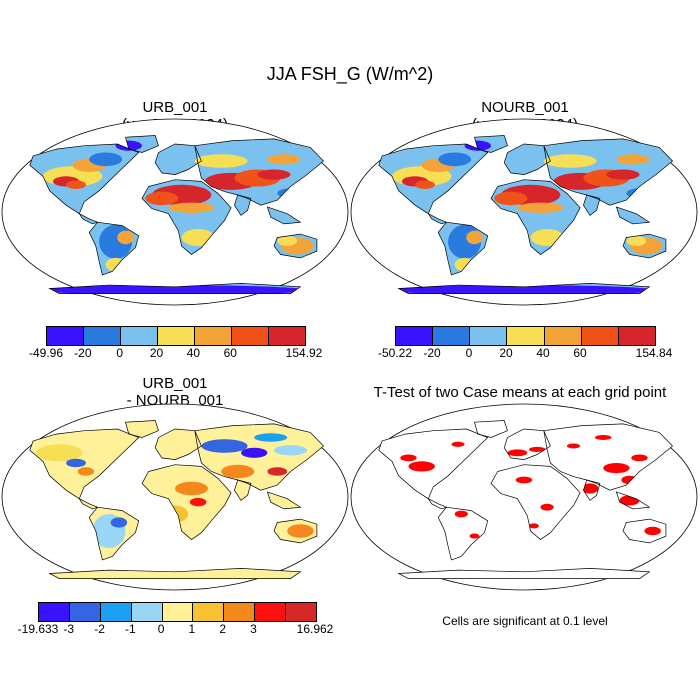 The height and width of the screenshot is (700, 700). What do you see at coordinates (525, 621) in the screenshot?
I see `panel4-note: Cells are significant at 0.1 level` at bounding box center [525, 621].